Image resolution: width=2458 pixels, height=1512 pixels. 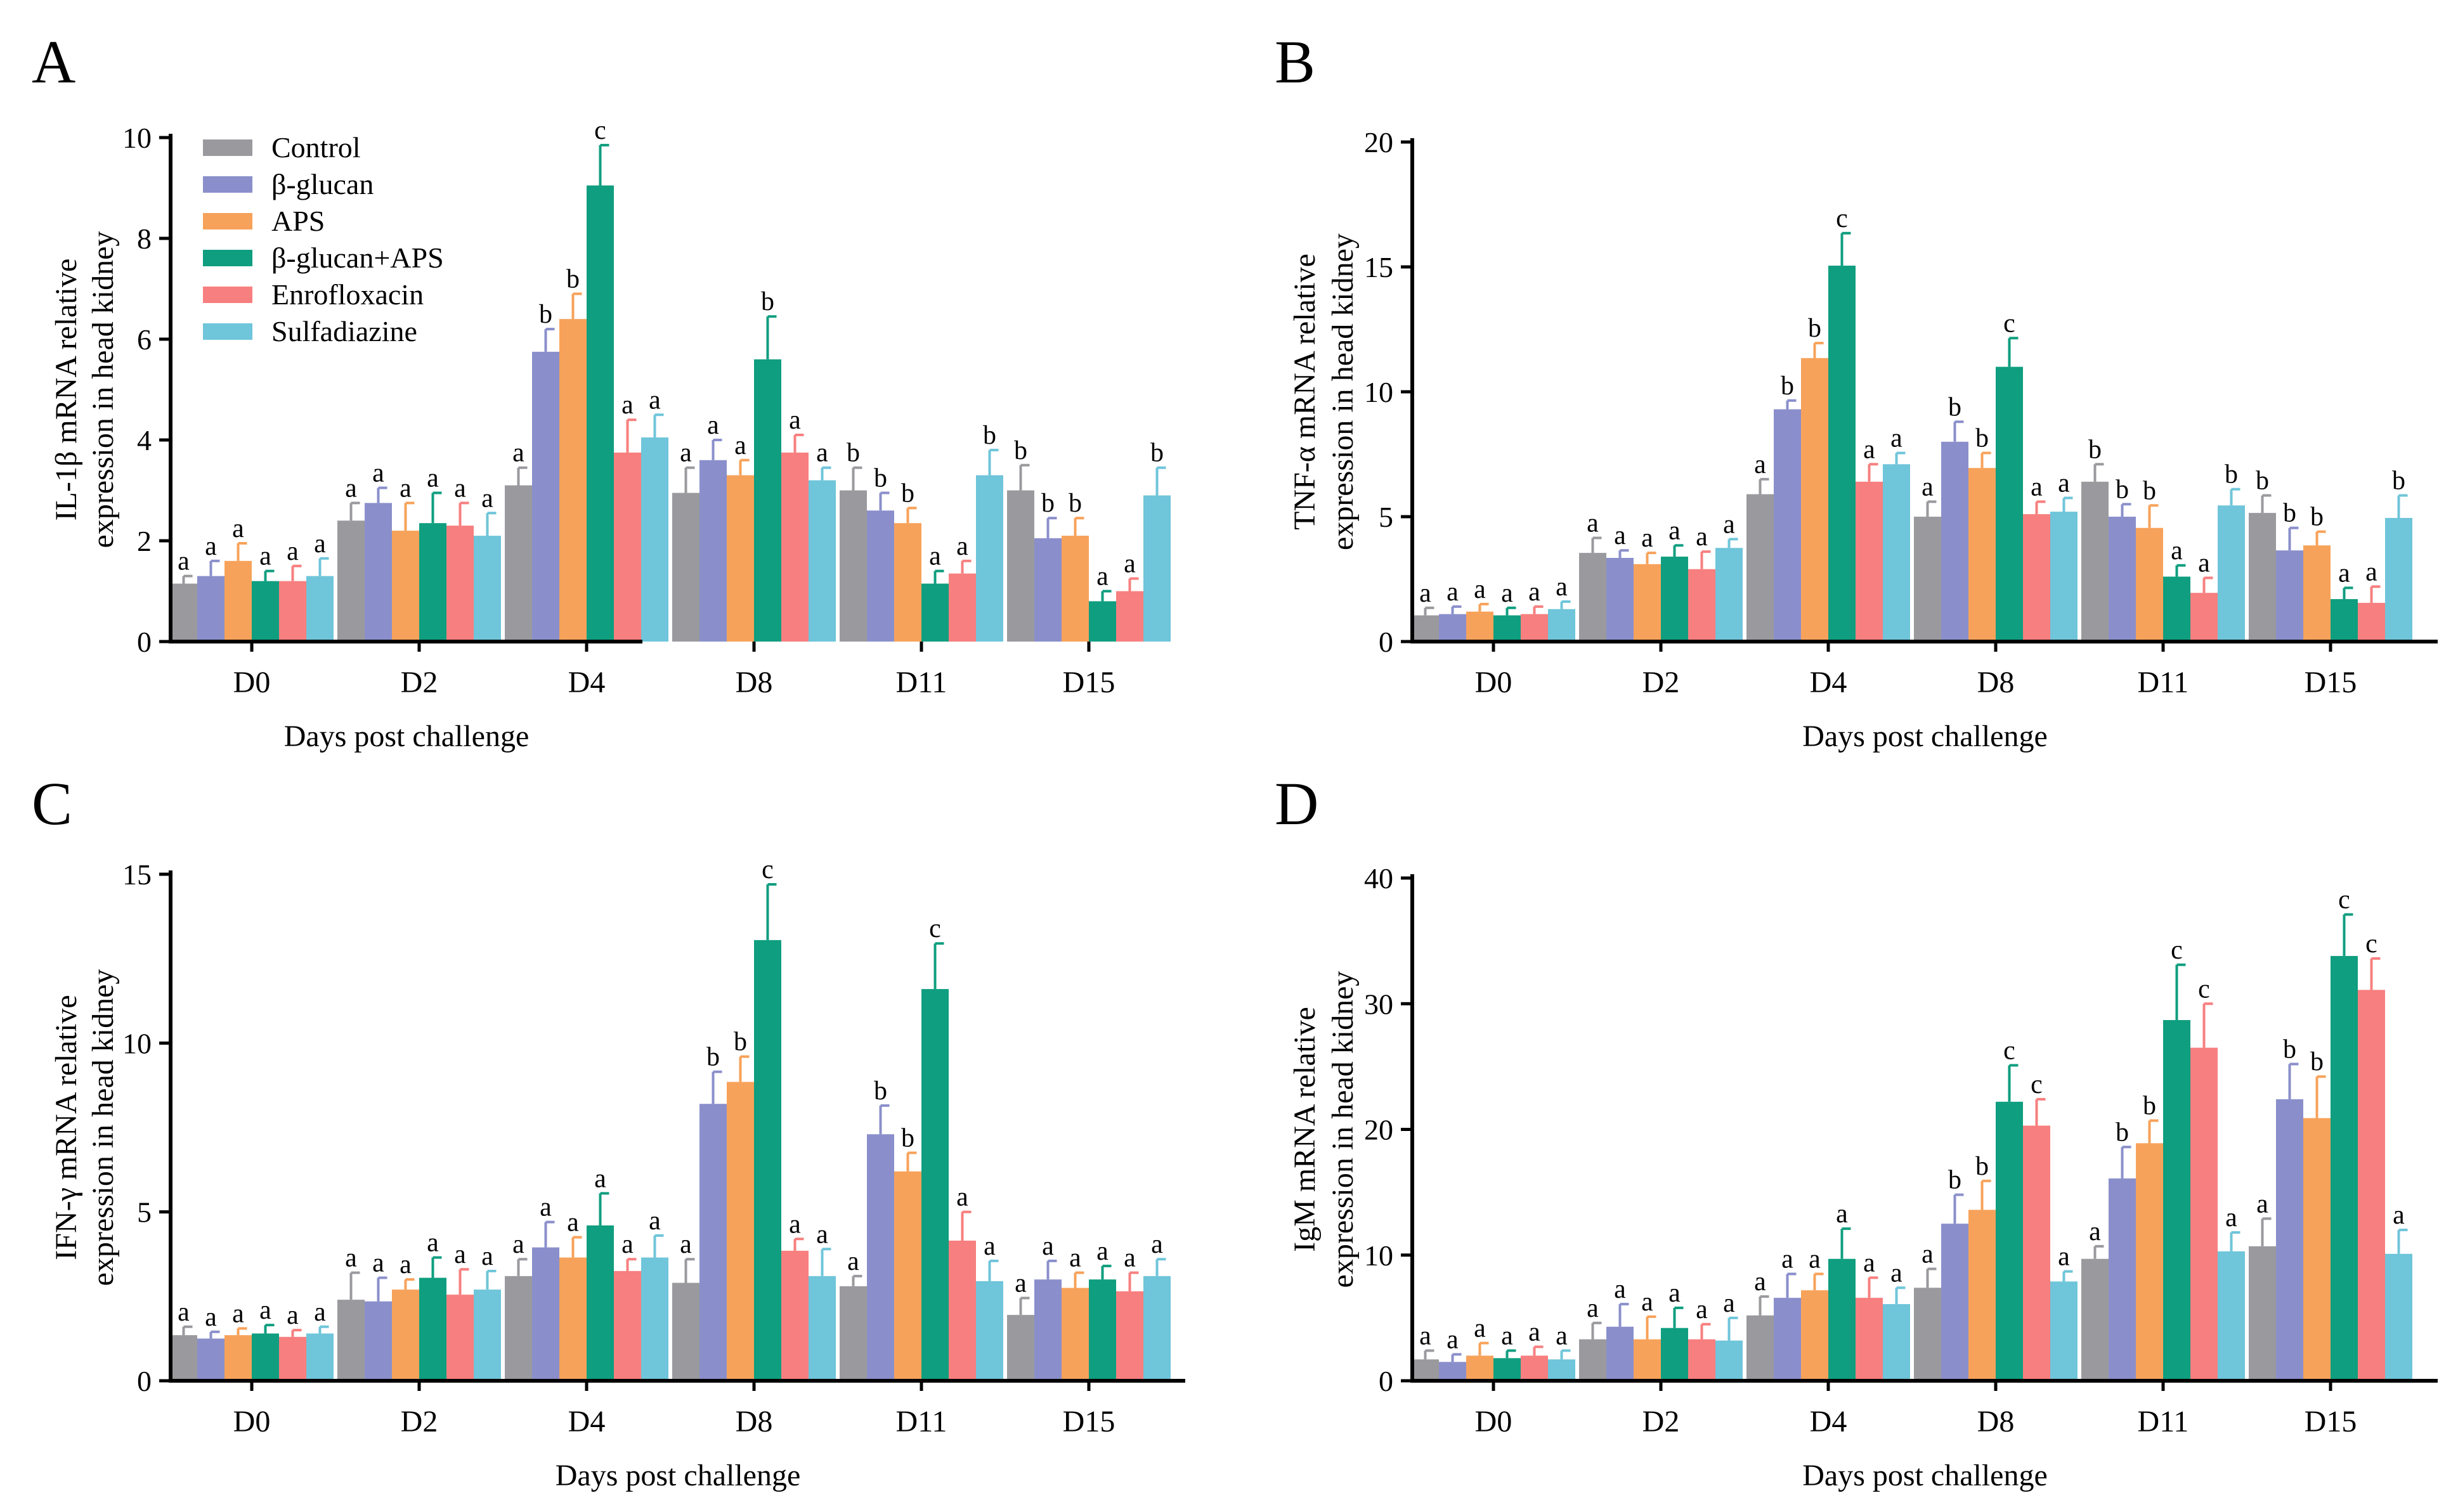 I want to click on x-tick-label: D8, so click(x=755, y=1421).